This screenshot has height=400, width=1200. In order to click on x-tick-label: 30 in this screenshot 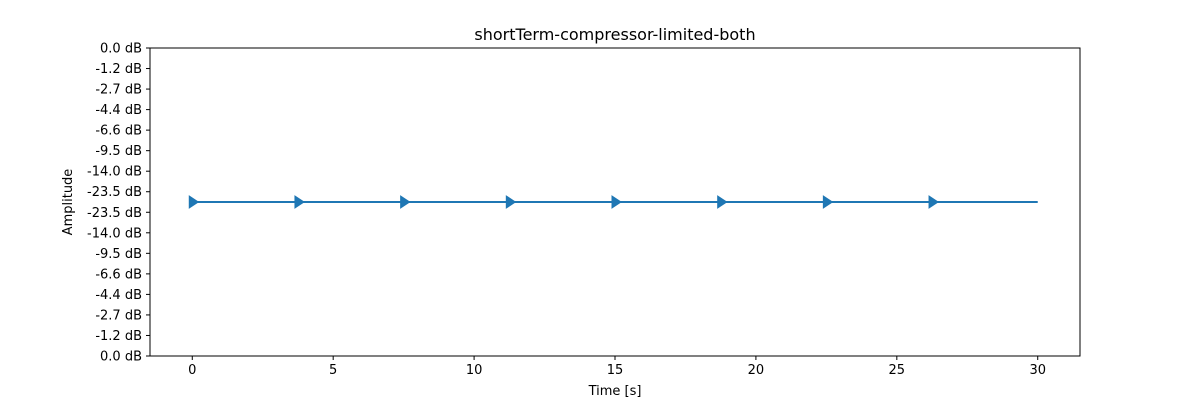, I will do `click(1037, 370)`.